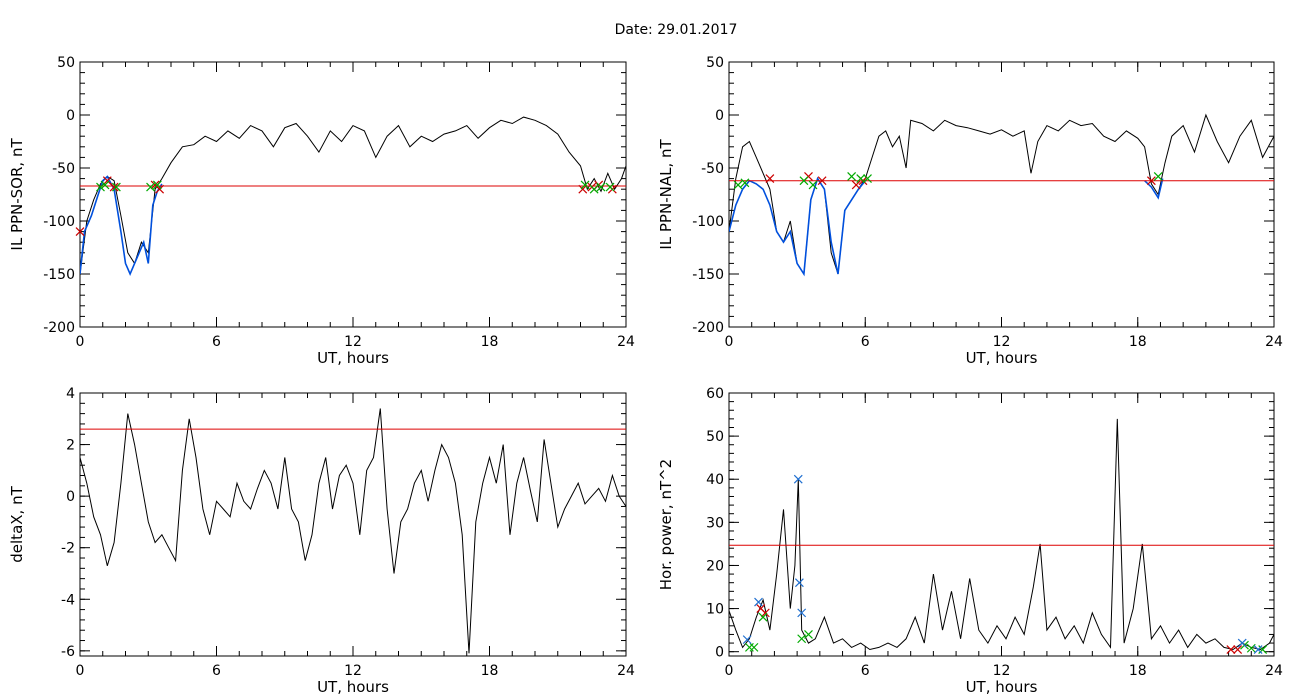  I want to click on chart-1-xlabel: UT, hours, so click(1002, 358).